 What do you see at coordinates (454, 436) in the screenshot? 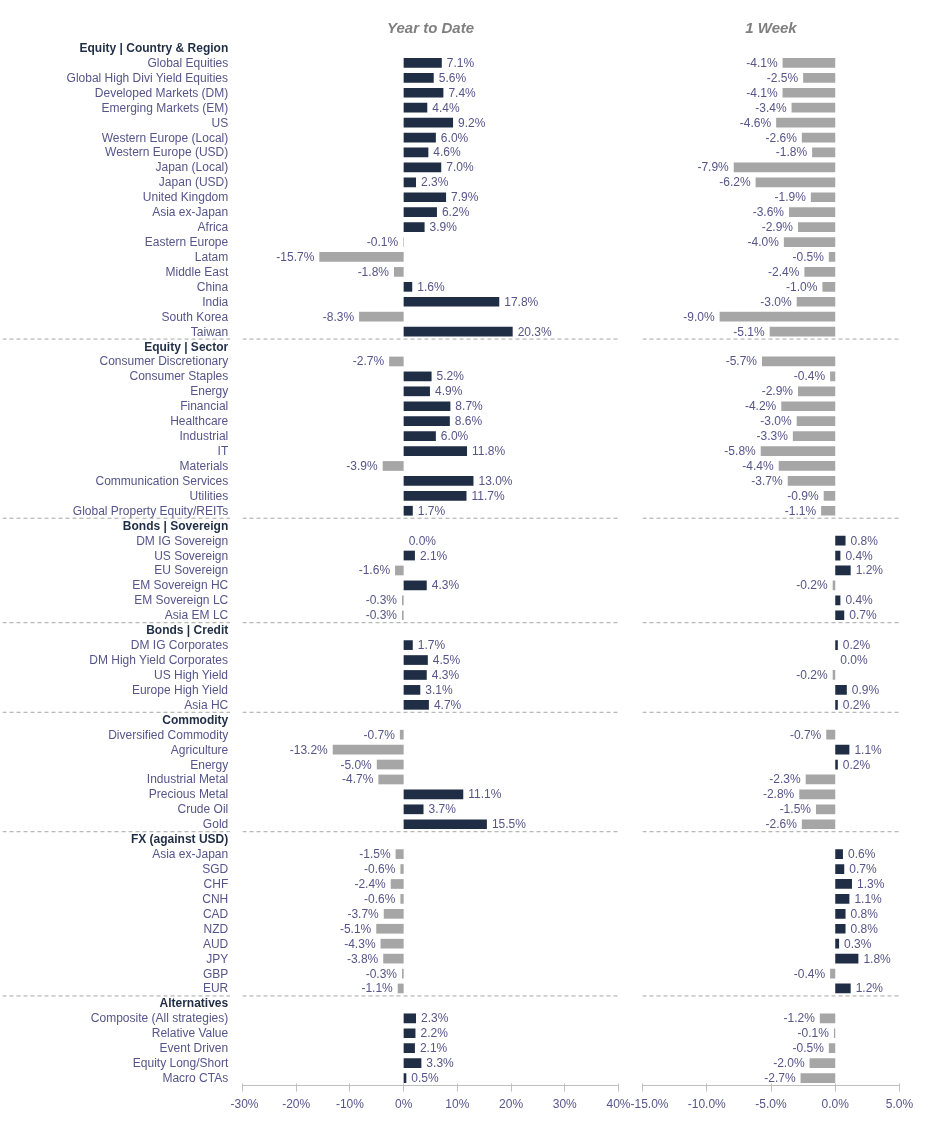
I see `data-label: 6.0%` at bounding box center [454, 436].